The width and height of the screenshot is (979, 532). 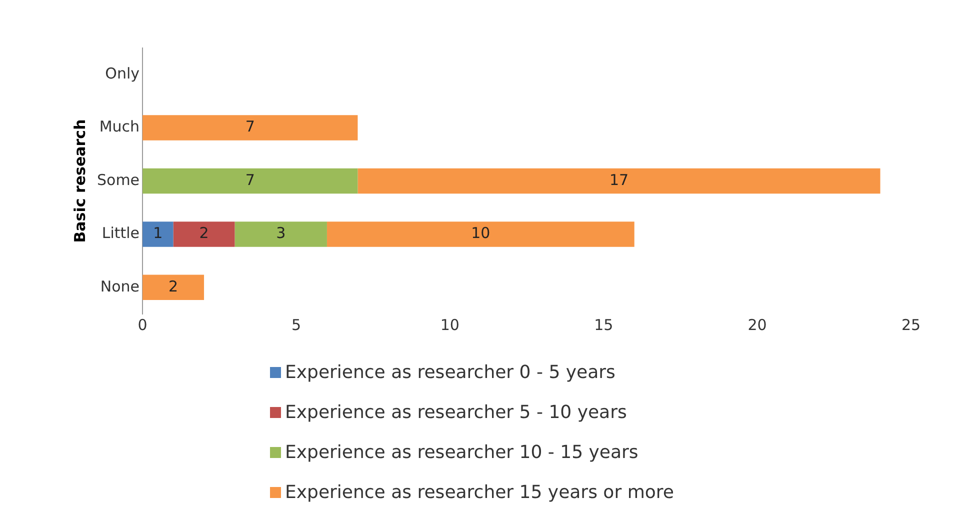 I want to click on y-tick-label: None, so click(x=120, y=286).